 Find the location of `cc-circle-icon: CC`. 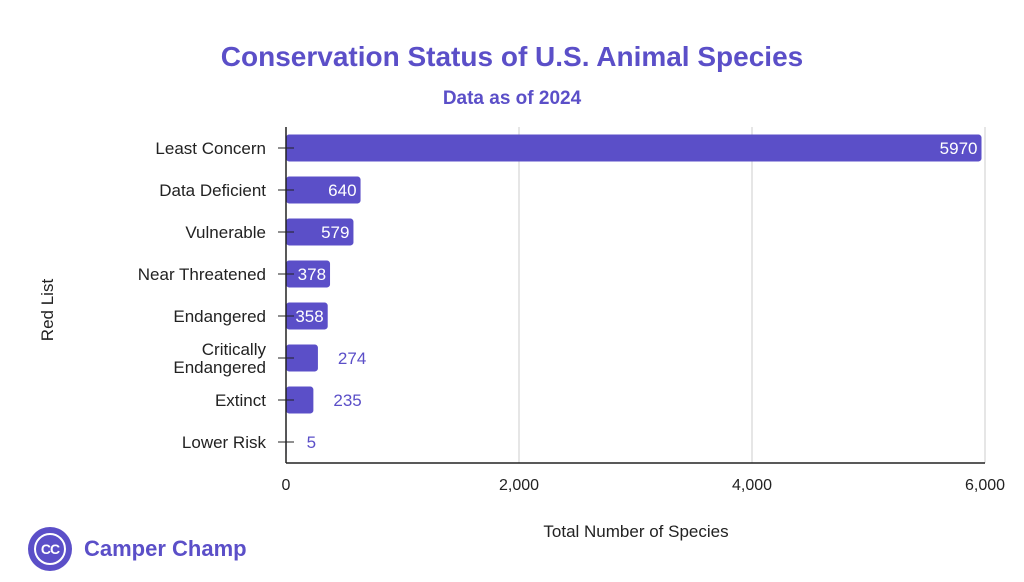

cc-circle-icon: CC is located at coordinates (50, 549).